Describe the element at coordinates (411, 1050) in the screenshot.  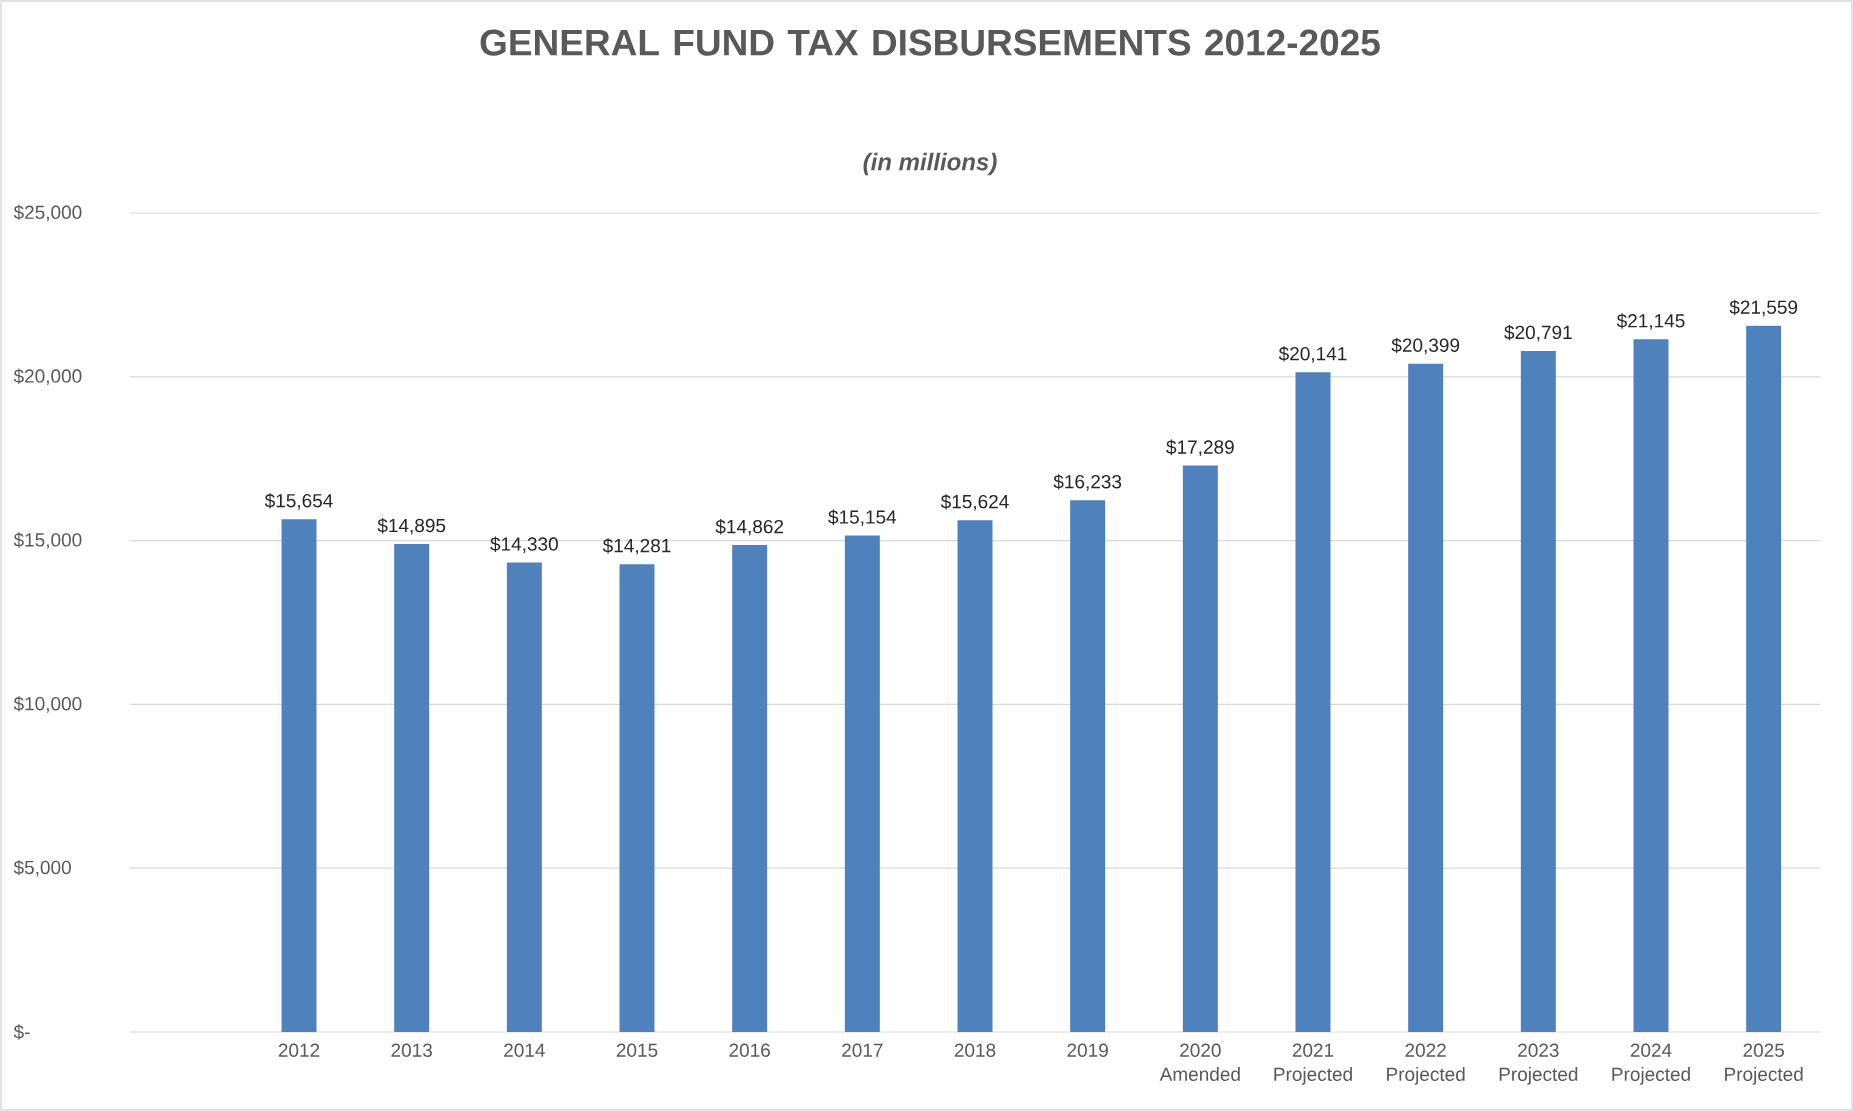
I see `x-tick-label: 2013` at that location.